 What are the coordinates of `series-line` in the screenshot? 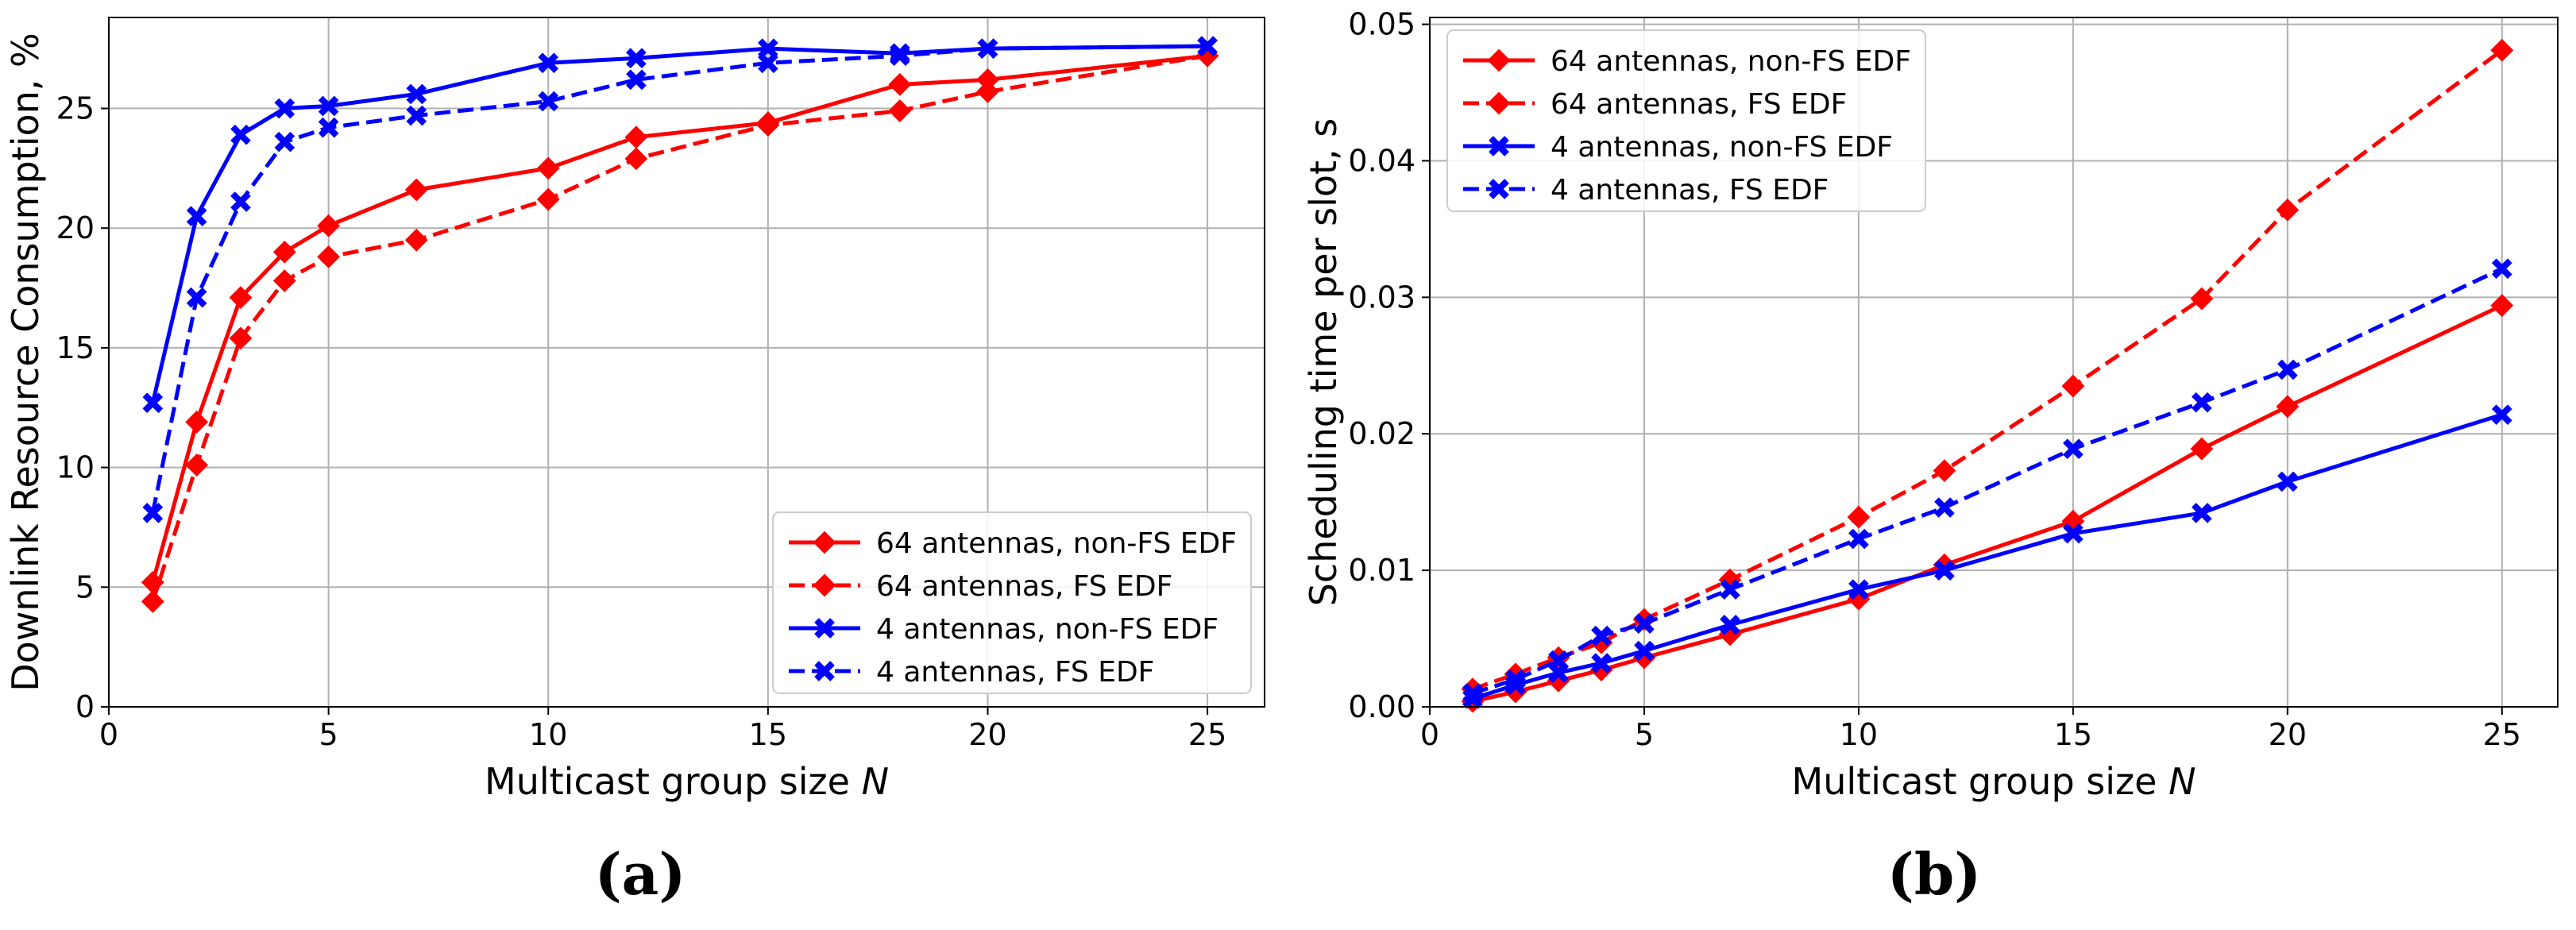 It's located at (1988, 556).